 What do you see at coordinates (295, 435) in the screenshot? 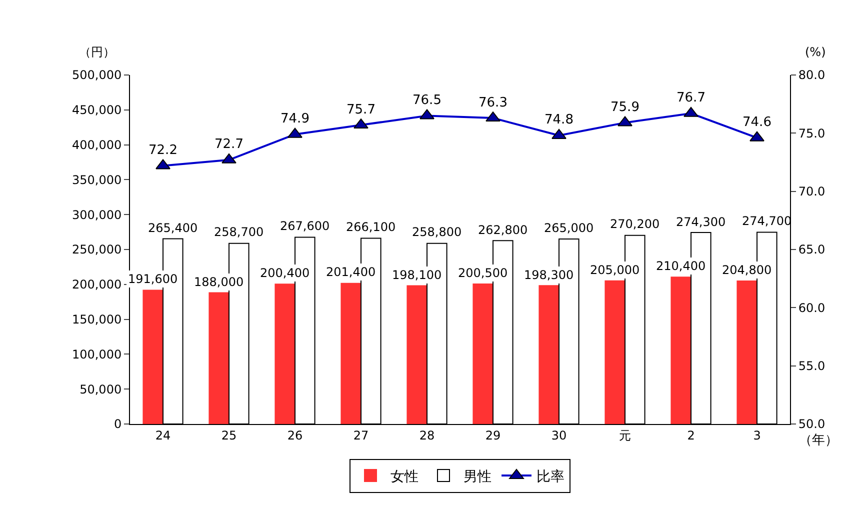
I see `x-tick-label: 26` at bounding box center [295, 435].